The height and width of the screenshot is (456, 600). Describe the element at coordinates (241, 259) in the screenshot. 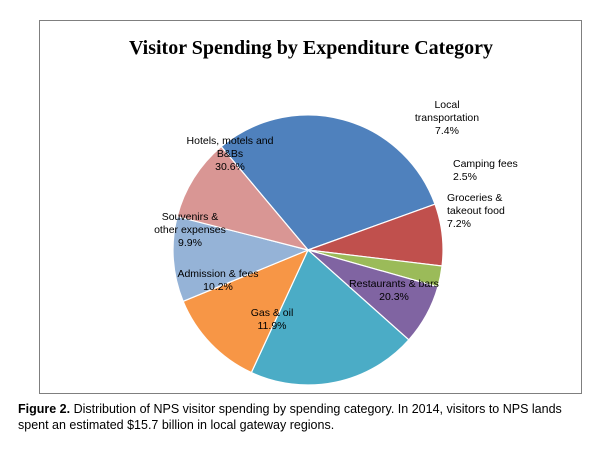

I see `pie-slice-admission-fees` at that location.